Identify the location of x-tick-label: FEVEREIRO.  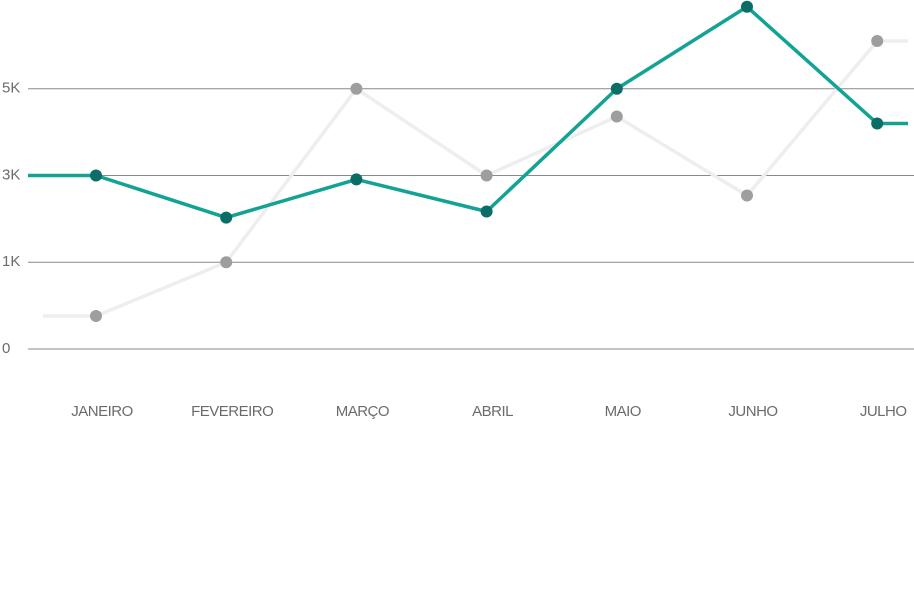
(232, 411).